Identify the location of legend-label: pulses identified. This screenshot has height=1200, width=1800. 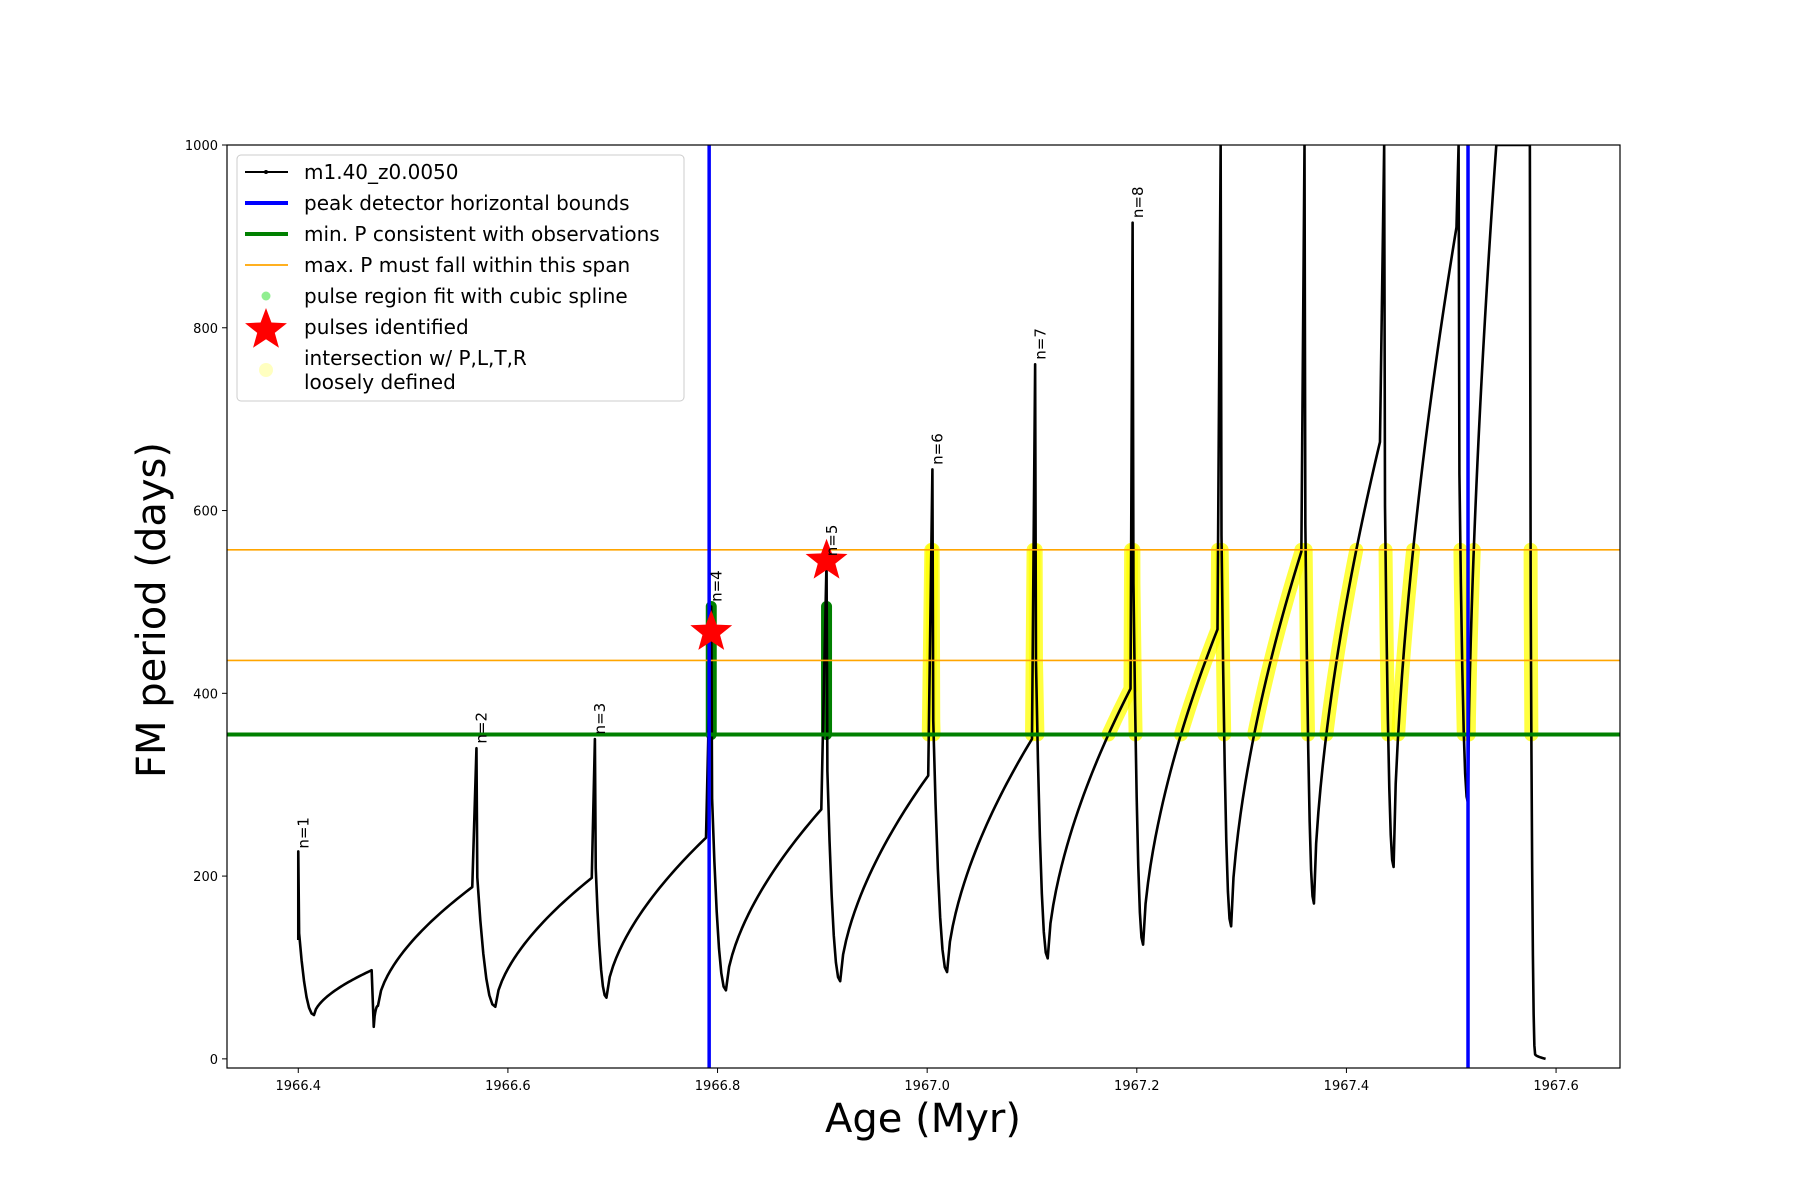
(386, 327).